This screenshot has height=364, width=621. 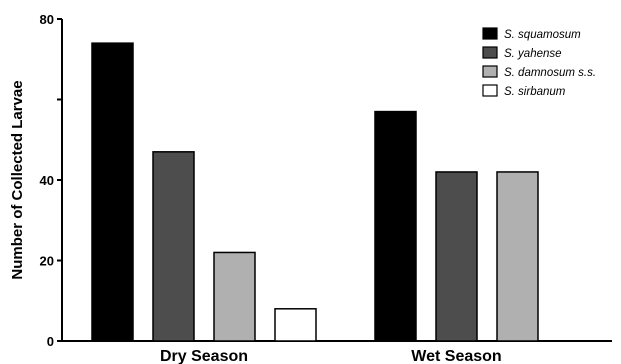 What do you see at coordinates (542, 35) in the screenshot?
I see `legend-label: S. squamosum` at bounding box center [542, 35].